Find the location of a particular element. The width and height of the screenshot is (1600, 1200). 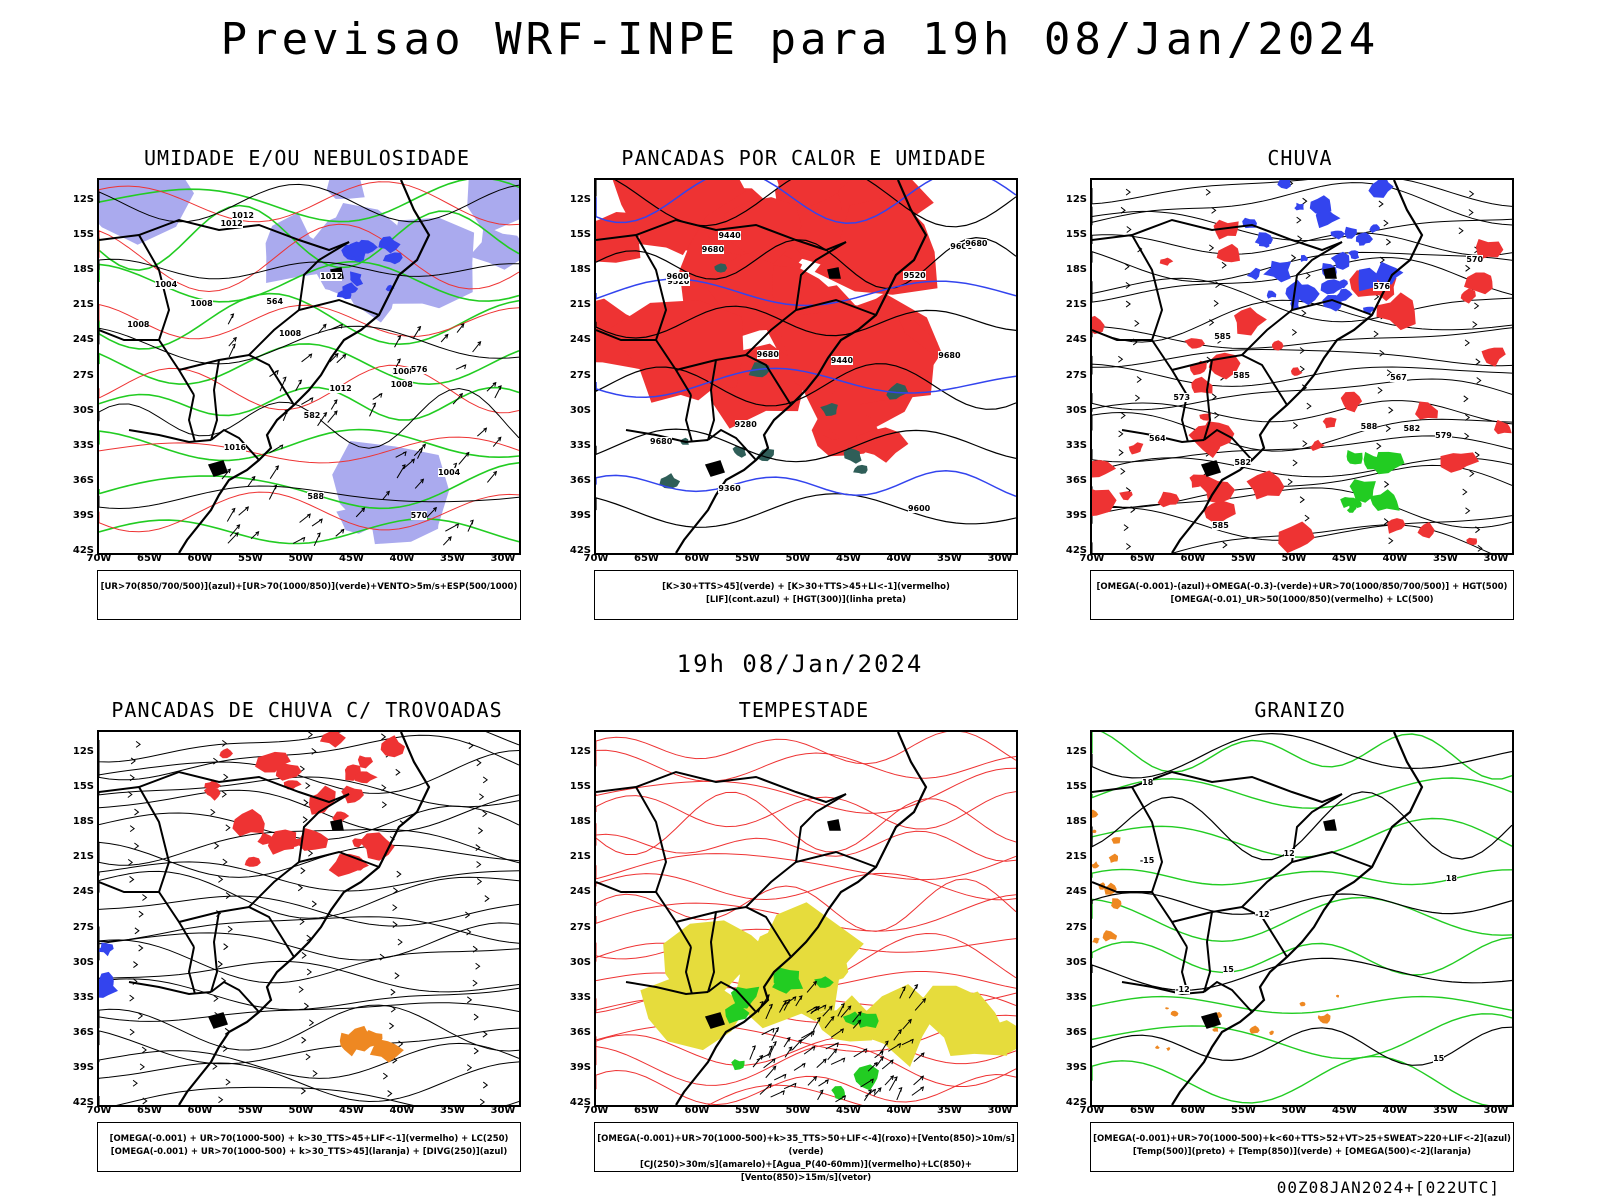

forecast-map is located at coordinates (309, 918).